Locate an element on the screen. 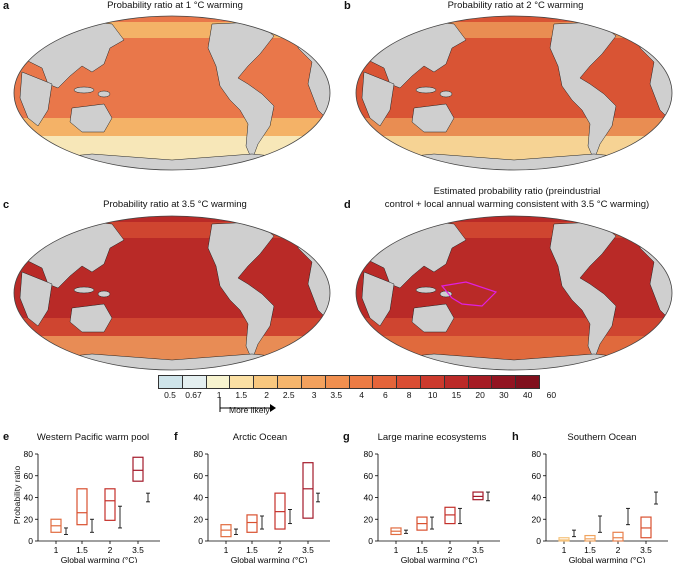  colorbar-strip is located at coordinates (349, 382).